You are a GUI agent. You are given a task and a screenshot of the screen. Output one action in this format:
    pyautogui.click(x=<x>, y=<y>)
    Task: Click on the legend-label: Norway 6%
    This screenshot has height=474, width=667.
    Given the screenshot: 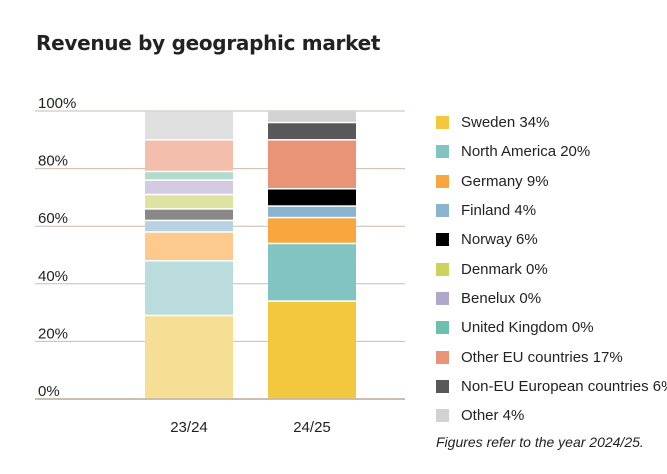 What is the action you would take?
    pyautogui.click(x=499, y=240)
    